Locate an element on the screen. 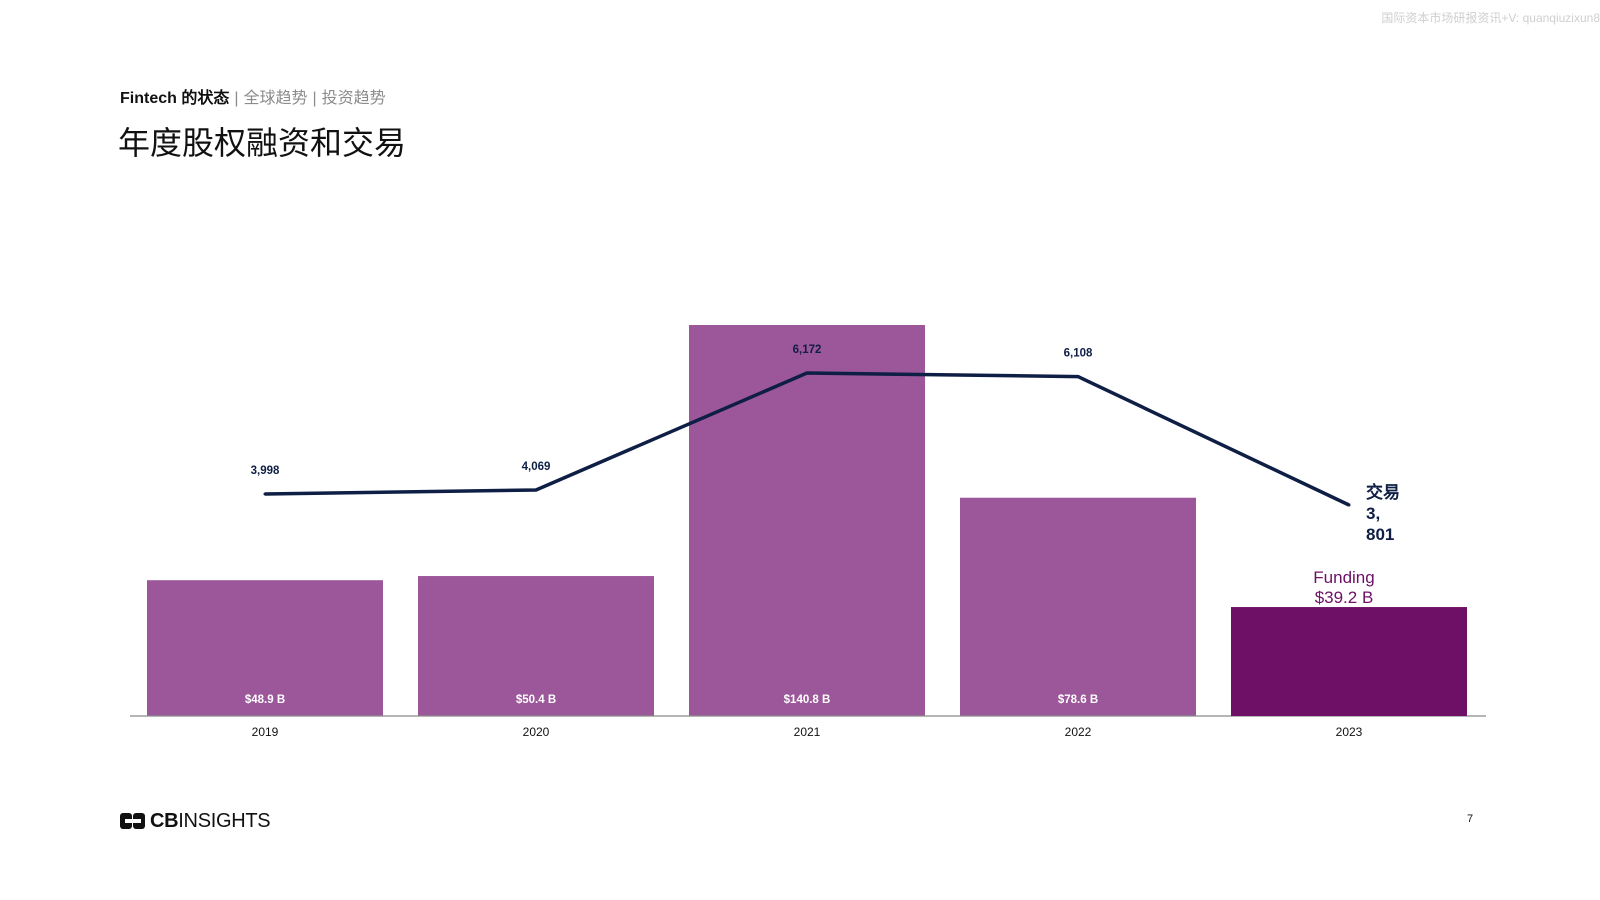  deals-value-label: 6,172 is located at coordinates (807, 350).